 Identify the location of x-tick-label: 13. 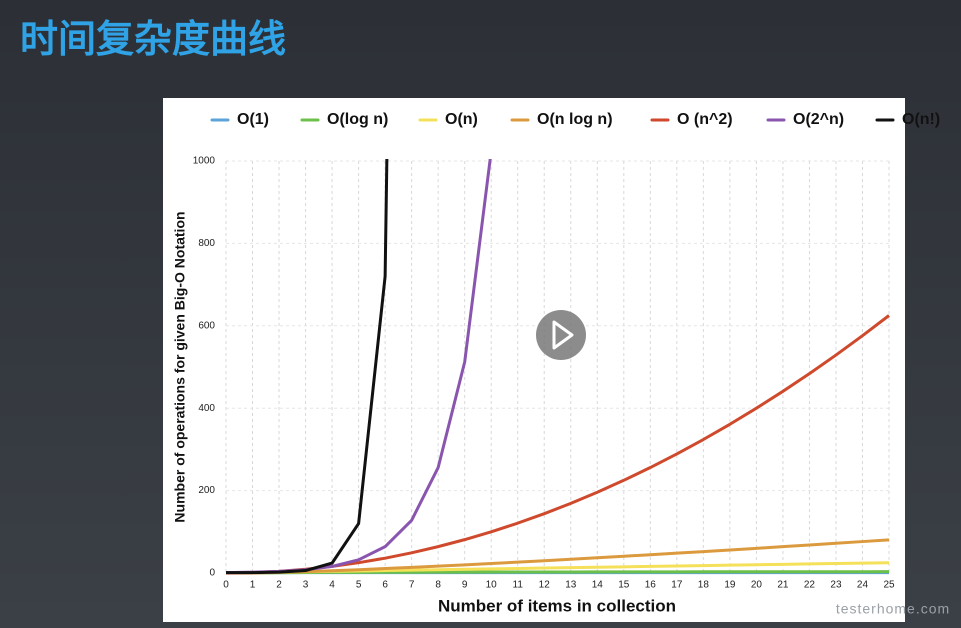
(571, 585).